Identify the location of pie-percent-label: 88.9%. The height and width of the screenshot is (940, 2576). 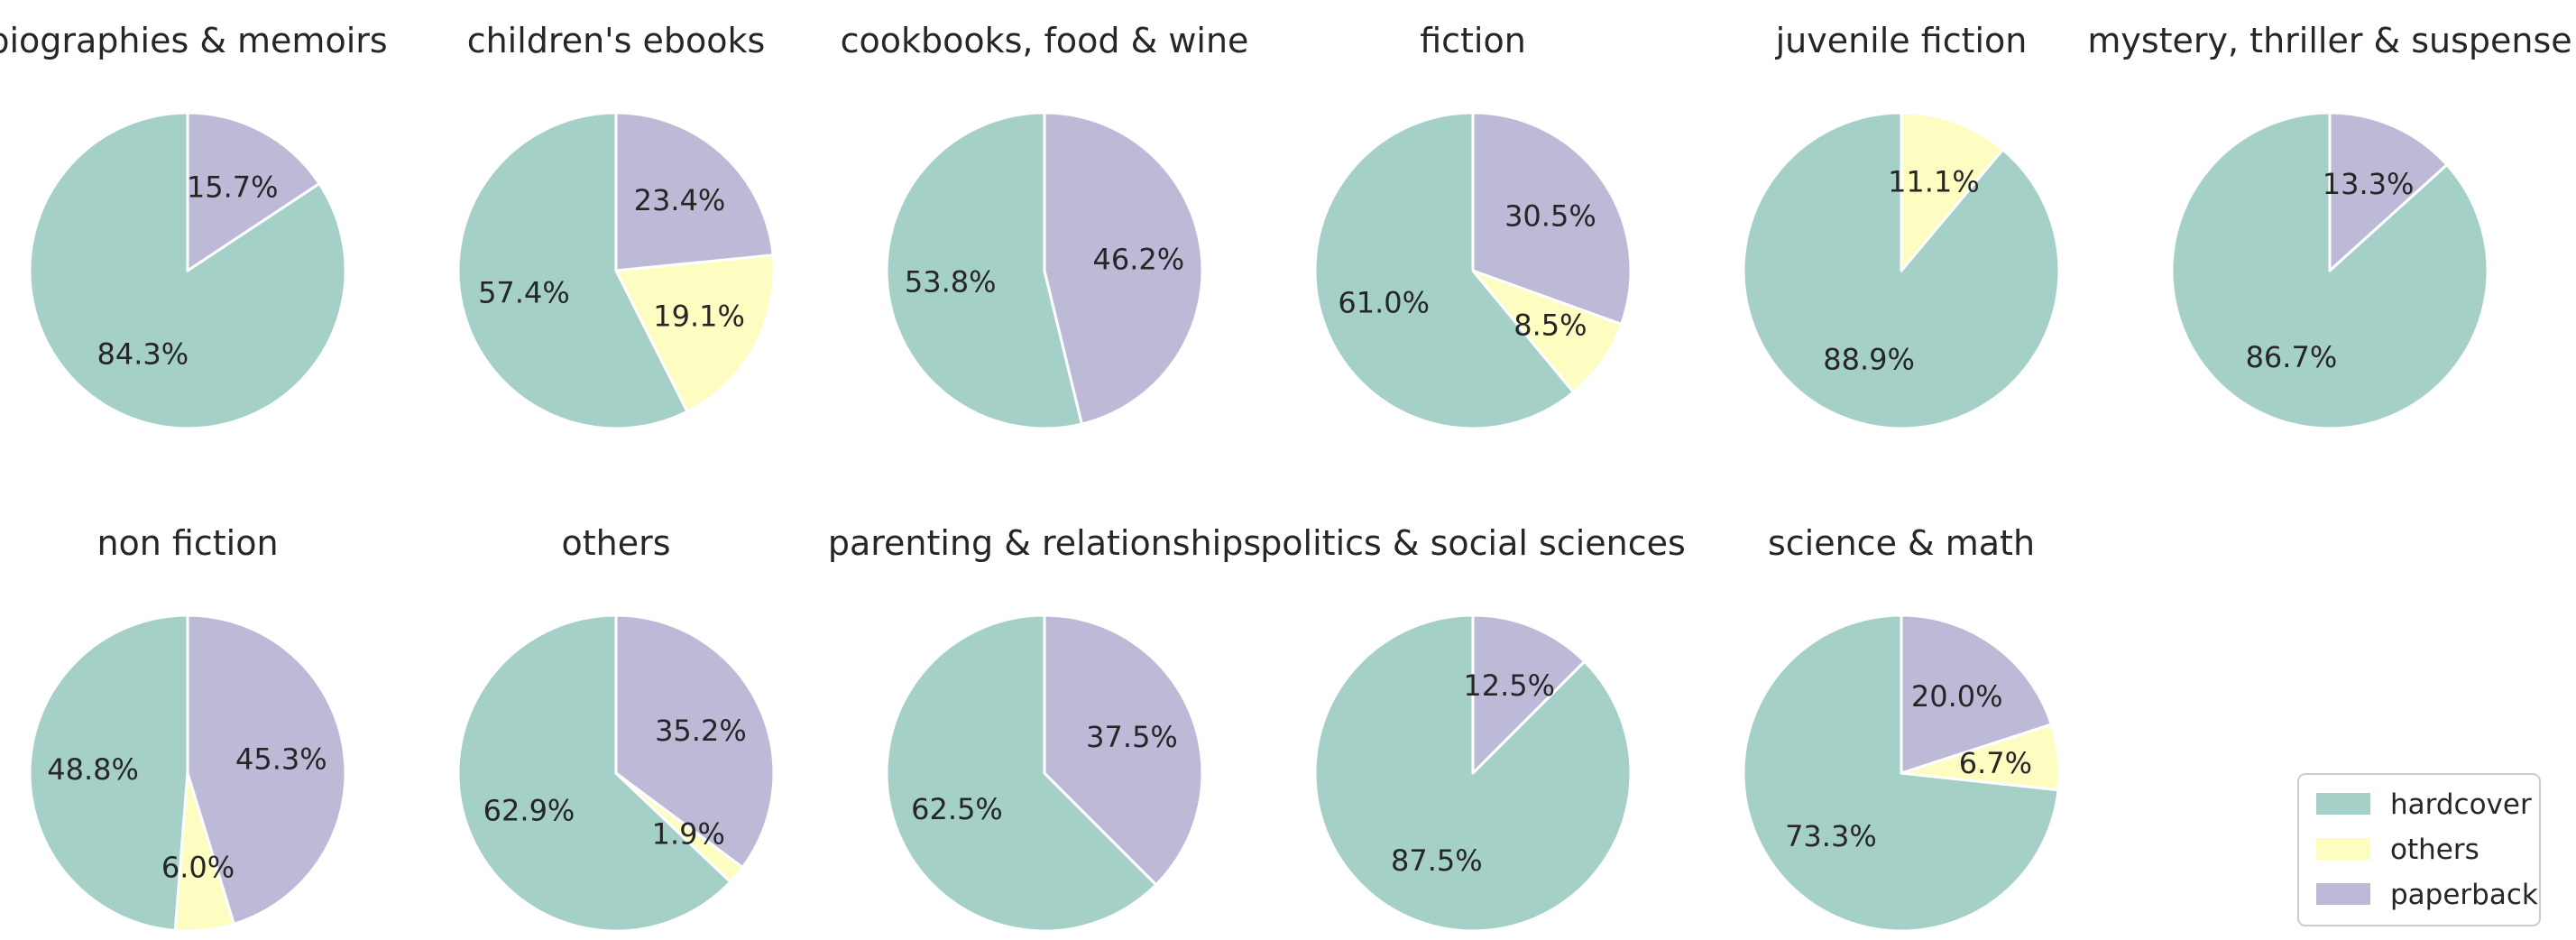
(1869, 360).